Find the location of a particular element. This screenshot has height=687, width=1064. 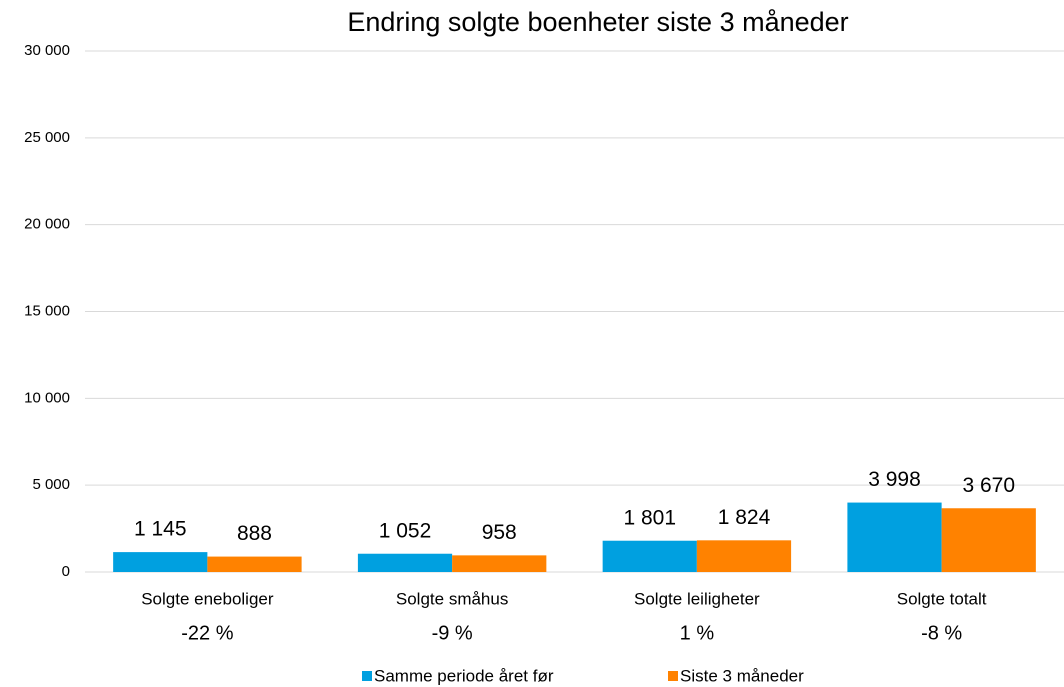

y-tick-label: 20 000 is located at coordinates (47, 224).